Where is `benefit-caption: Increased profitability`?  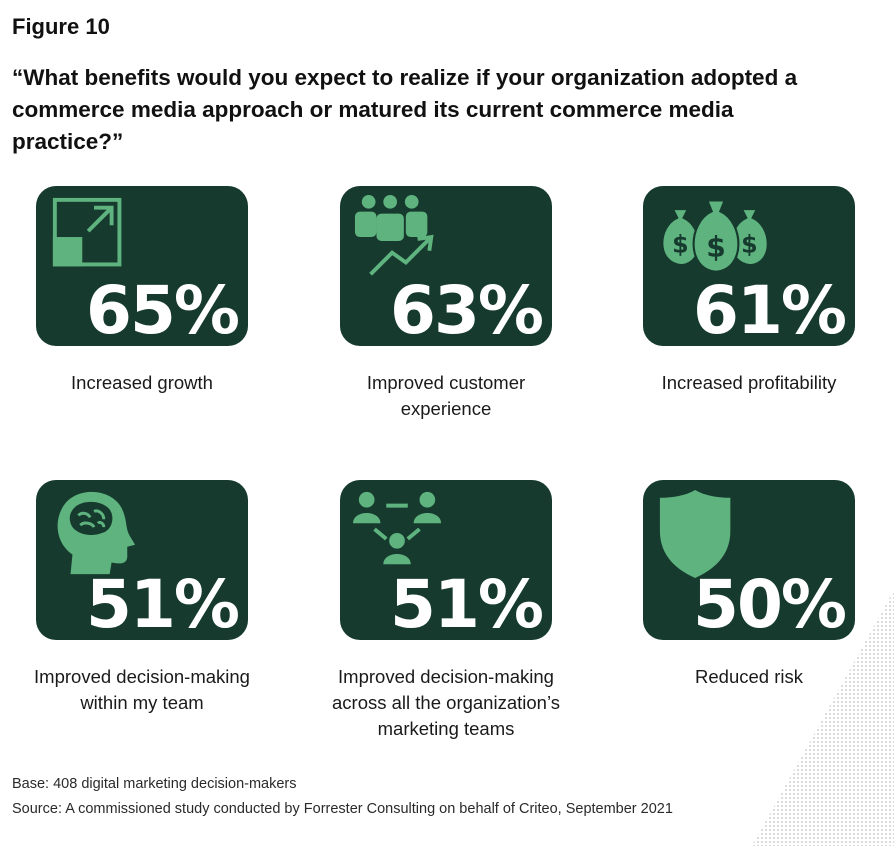 benefit-caption: Increased profitability is located at coordinates (749, 383).